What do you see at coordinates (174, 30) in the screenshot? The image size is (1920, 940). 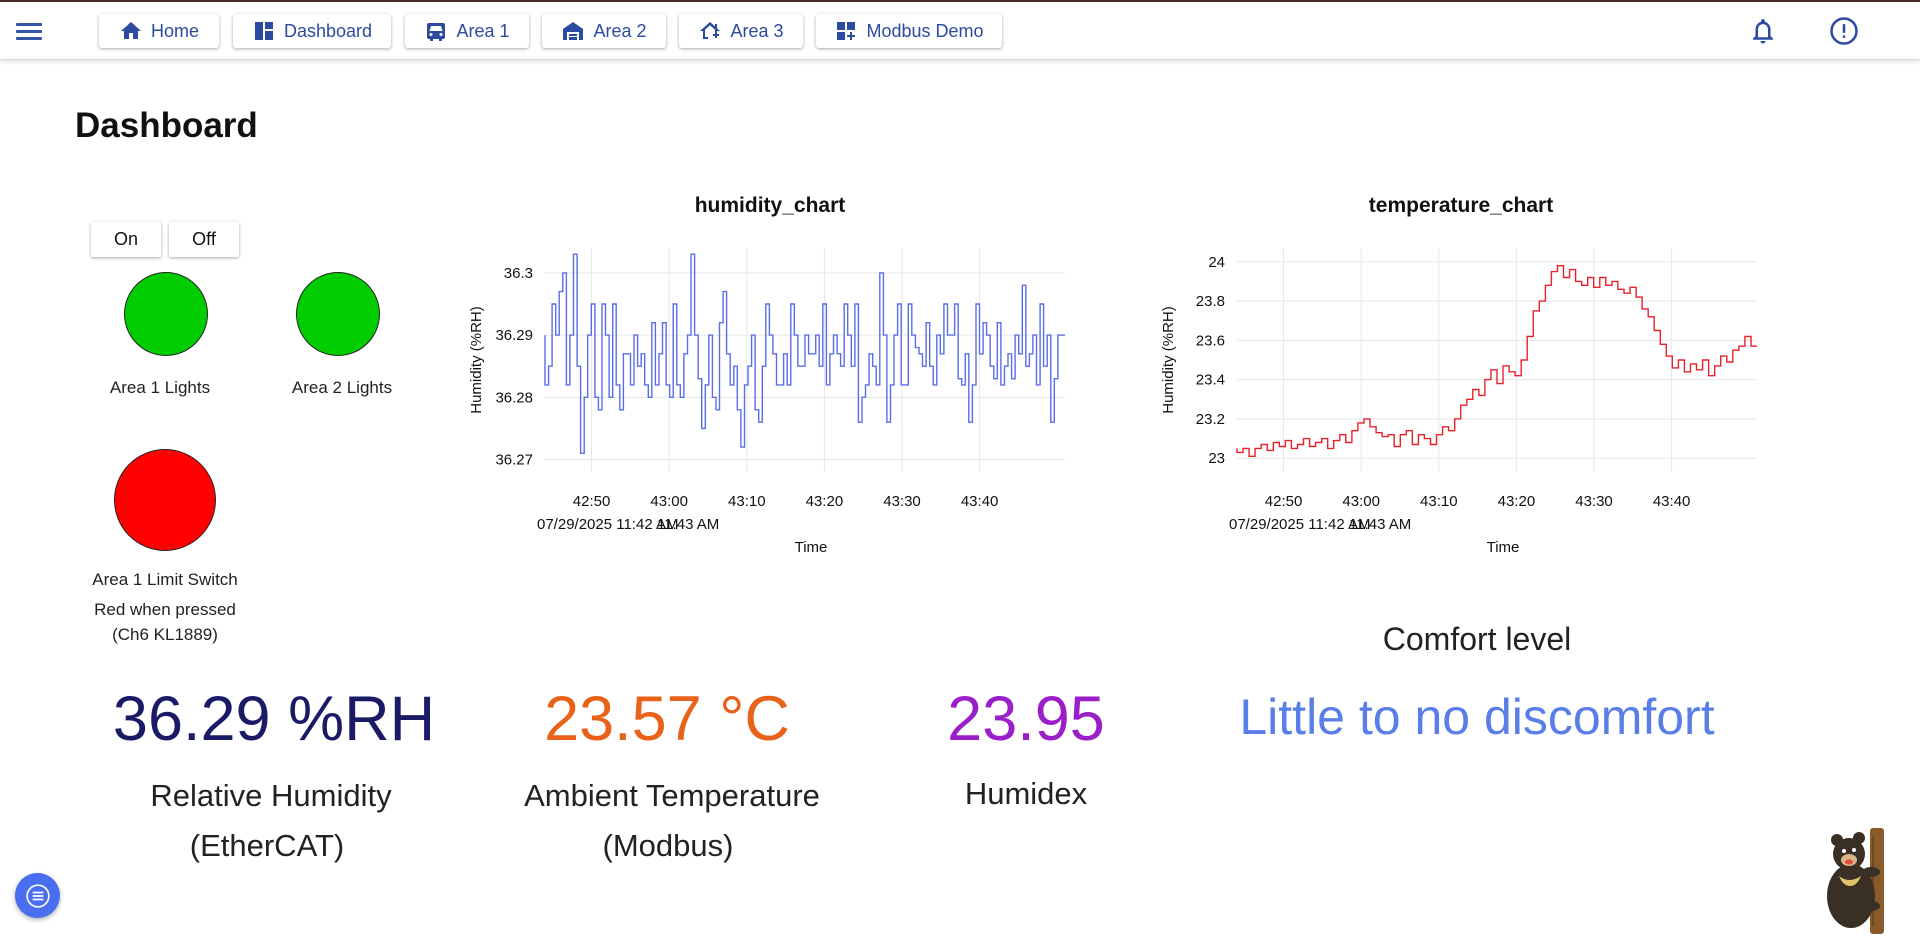 I see `tab-home-label: Home` at bounding box center [174, 30].